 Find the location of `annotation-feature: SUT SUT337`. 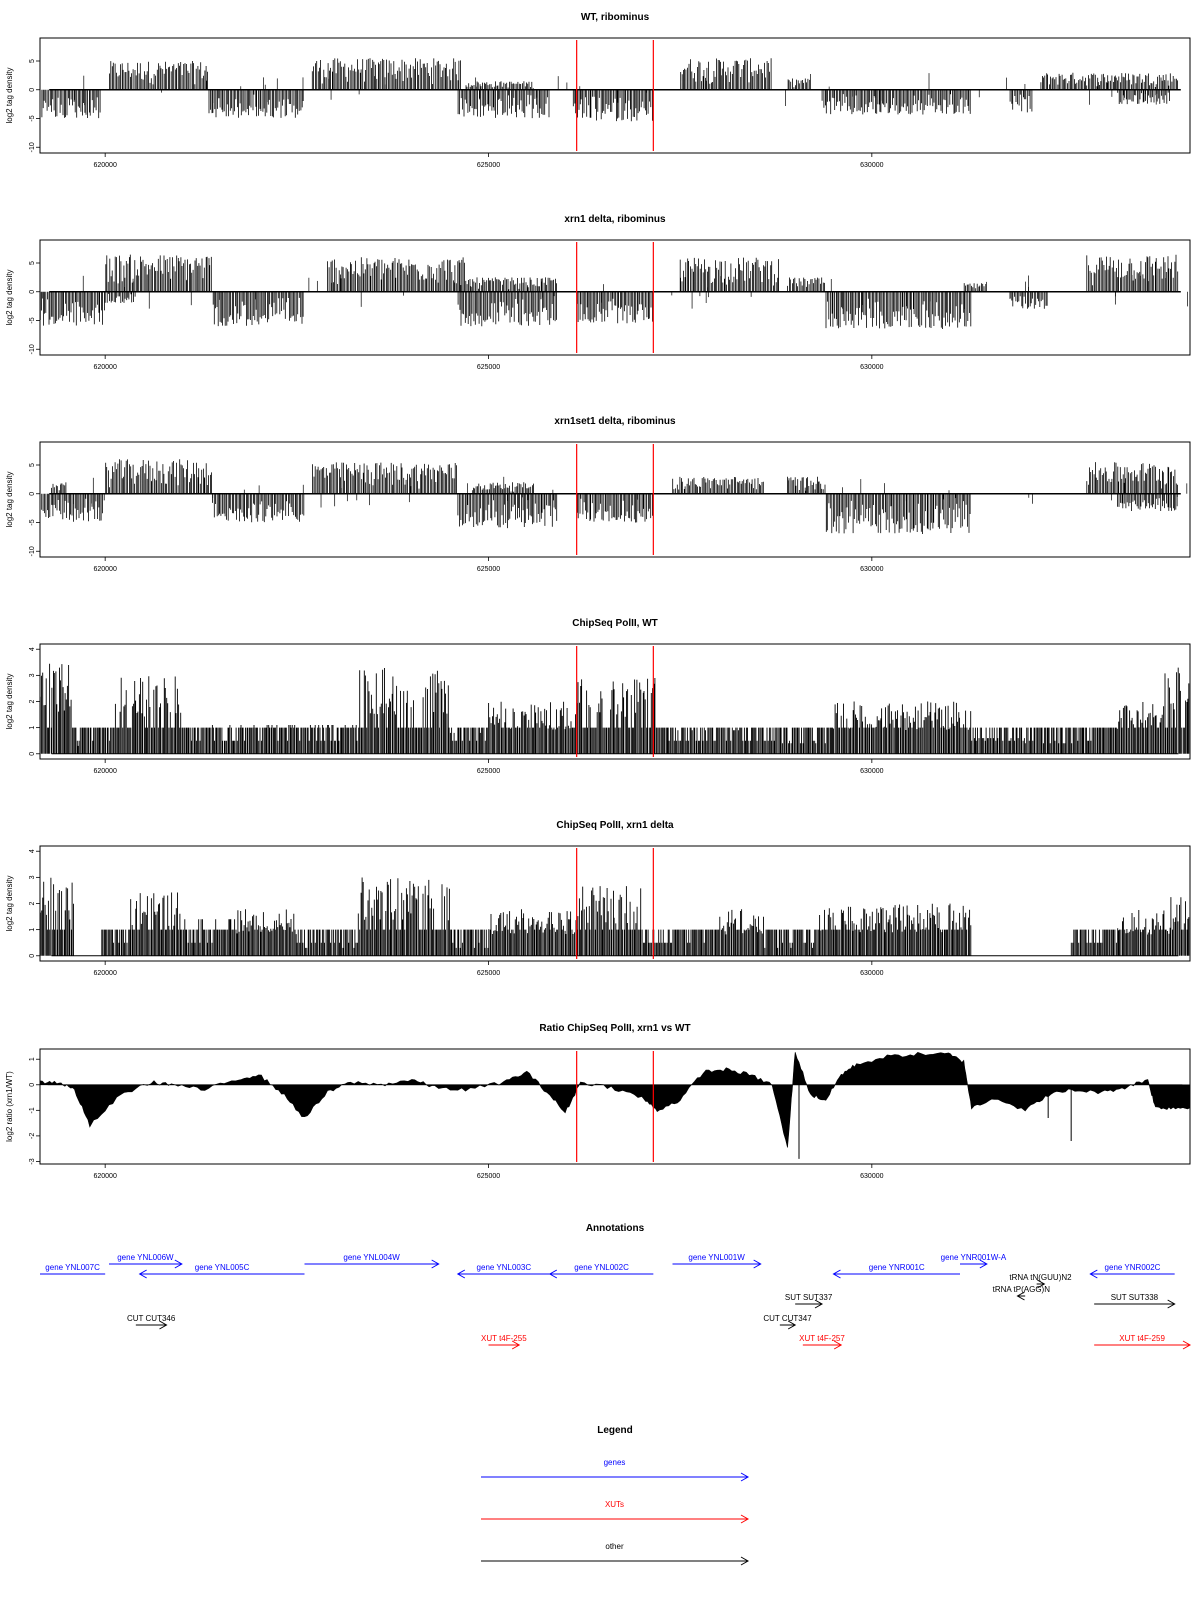

annotation-feature: SUT SUT337 is located at coordinates (809, 1301).